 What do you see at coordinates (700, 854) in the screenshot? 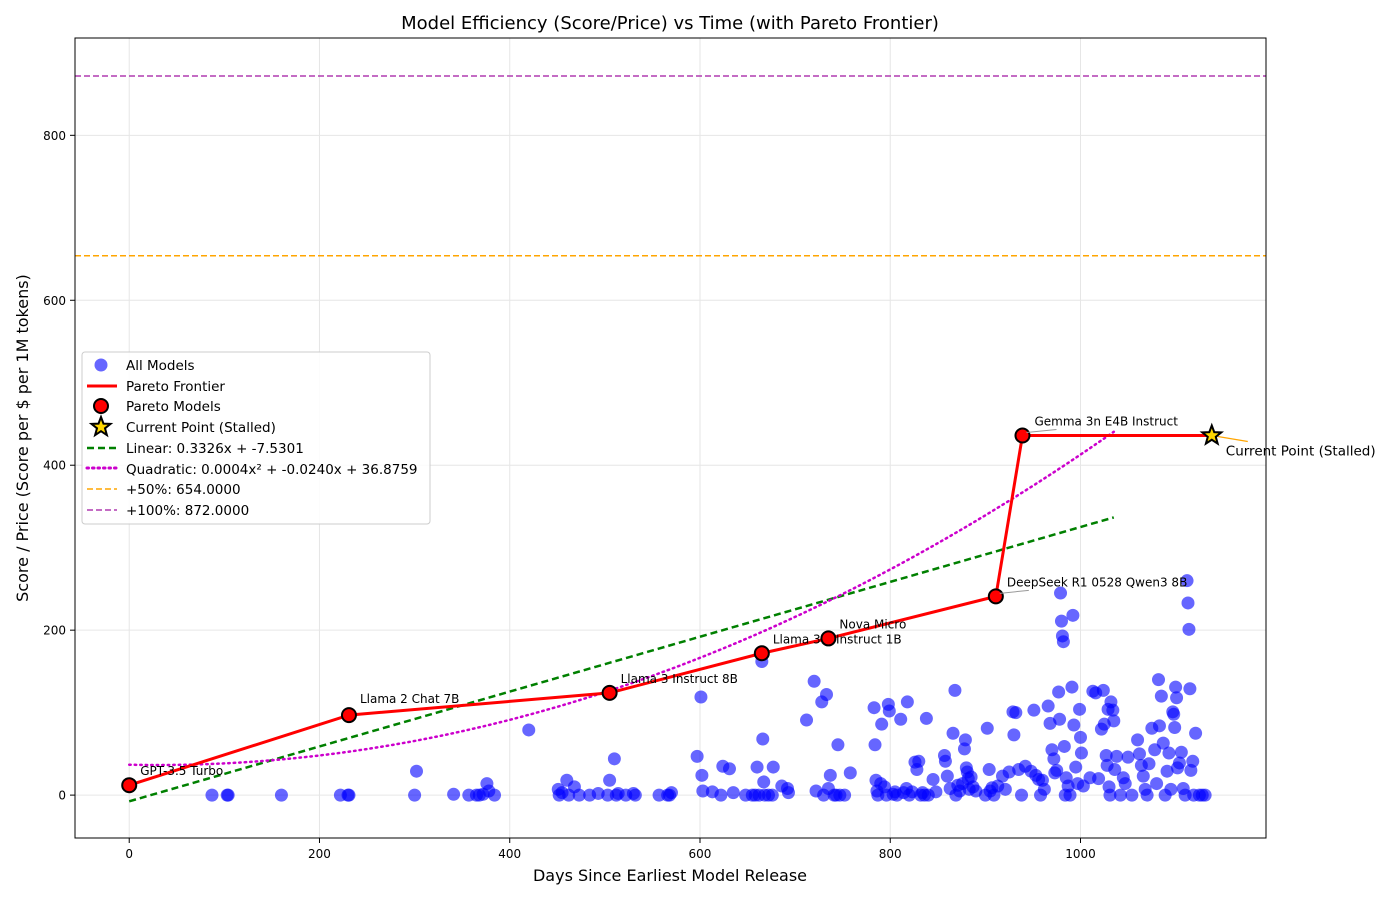
I see `x-tick-label: 600` at bounding box center [700, 854].